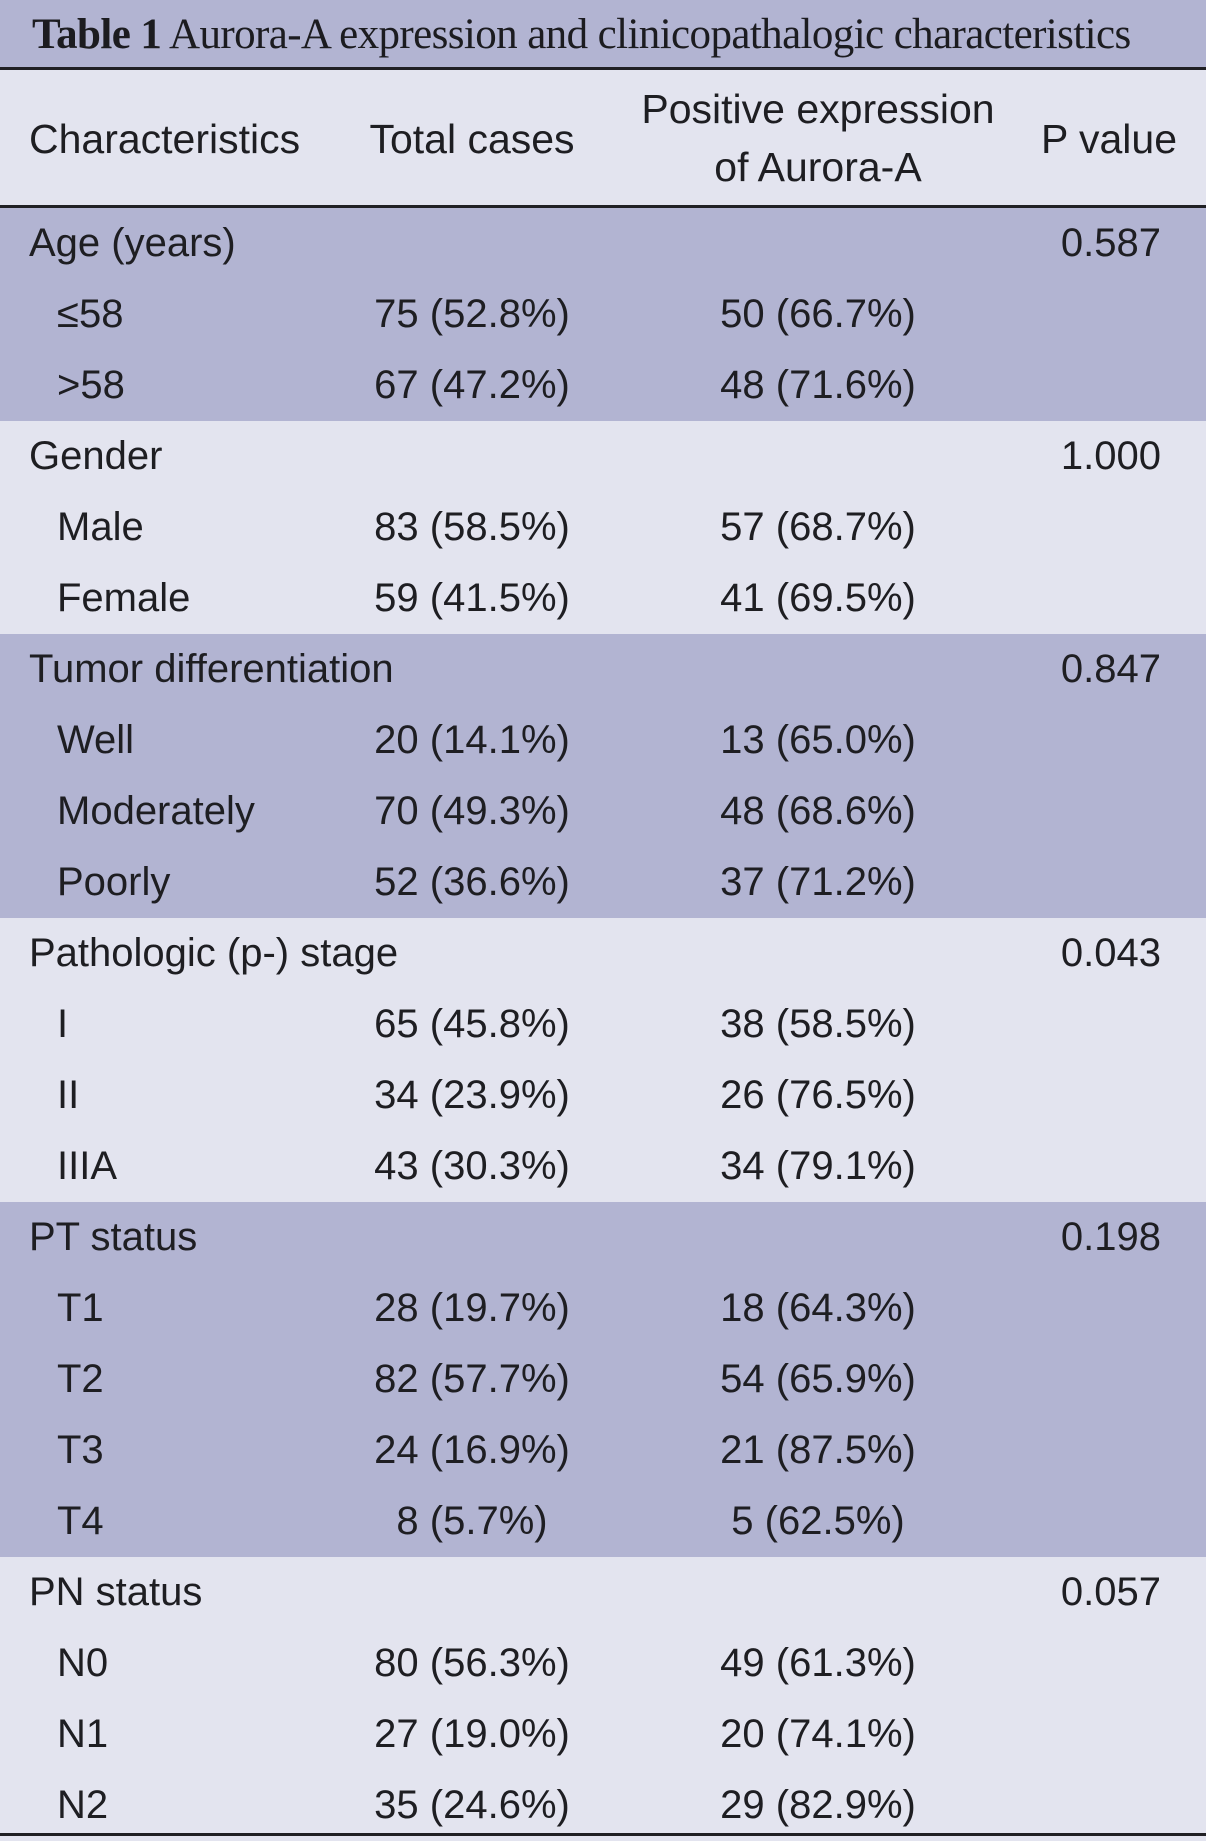  Describe the element at coordinates (603, 953) in the screenshot. I see `section-header-row: Pathologic (p-) stage 0.043` at that location.